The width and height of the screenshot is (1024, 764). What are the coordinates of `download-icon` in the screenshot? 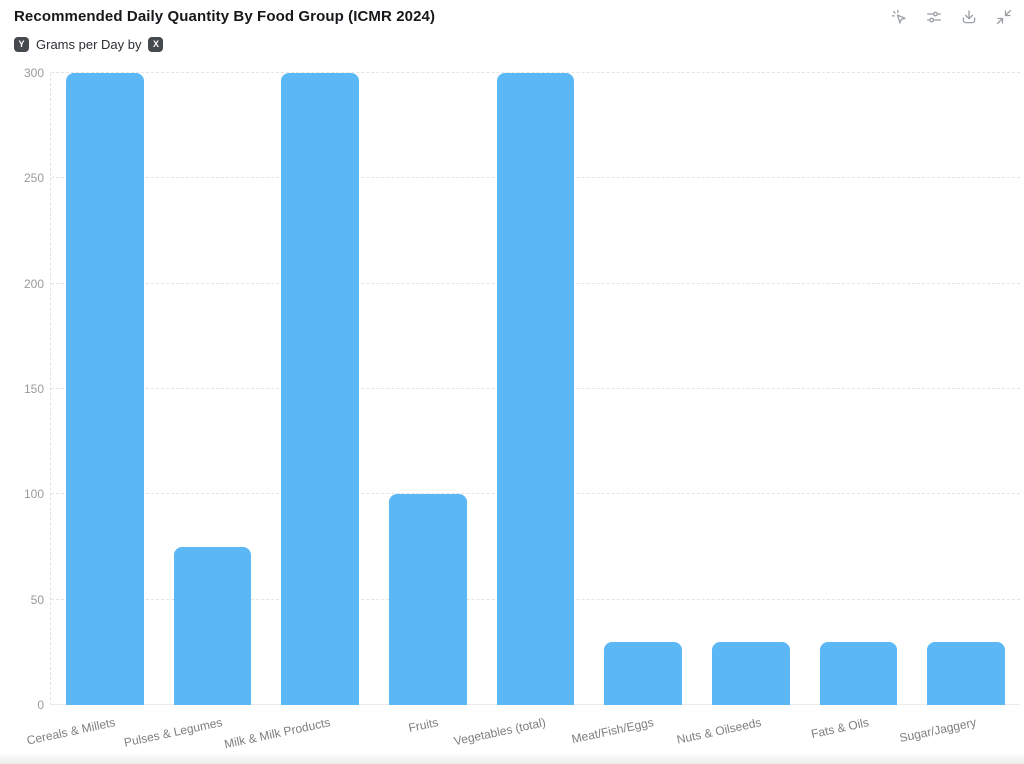 It's located at (969, 17).